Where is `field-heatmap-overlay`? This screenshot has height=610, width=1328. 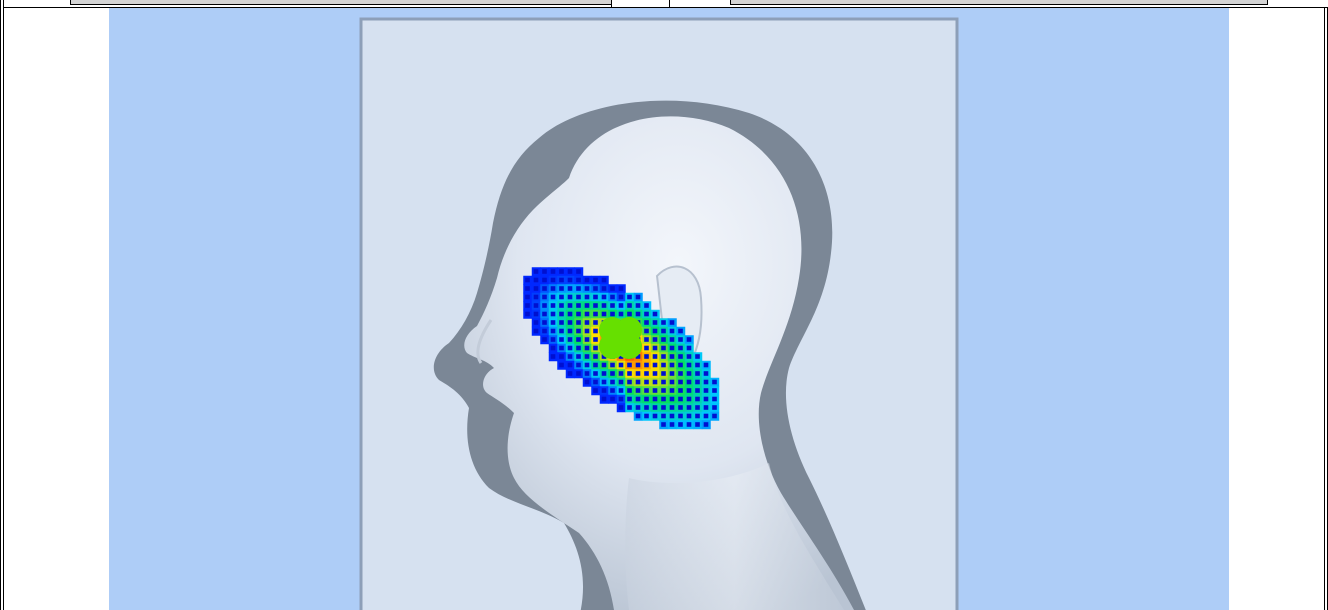 field-heatmap-overlay is located at coordinates (621, 348).